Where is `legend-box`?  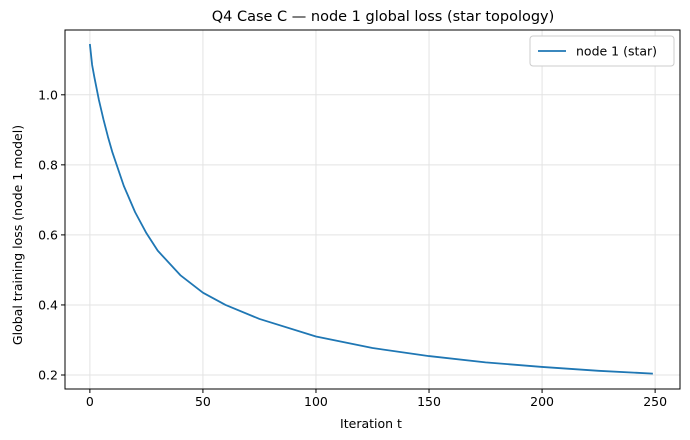 legend-box is located at coordinates (602, 51).